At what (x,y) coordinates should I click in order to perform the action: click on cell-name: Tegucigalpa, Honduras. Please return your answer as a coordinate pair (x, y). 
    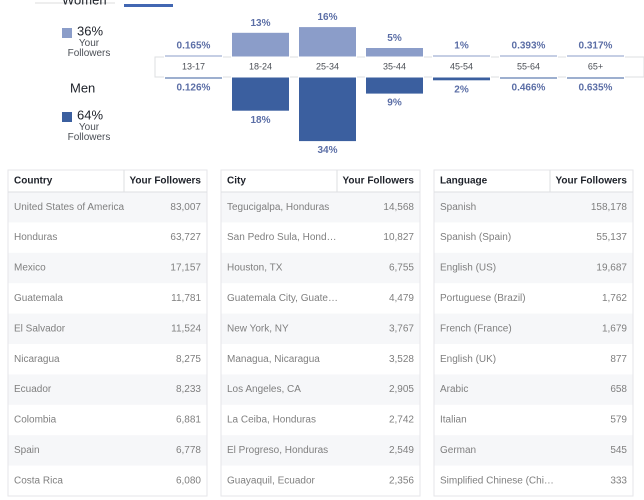
    Looking at the image, I should click on (278, 207).